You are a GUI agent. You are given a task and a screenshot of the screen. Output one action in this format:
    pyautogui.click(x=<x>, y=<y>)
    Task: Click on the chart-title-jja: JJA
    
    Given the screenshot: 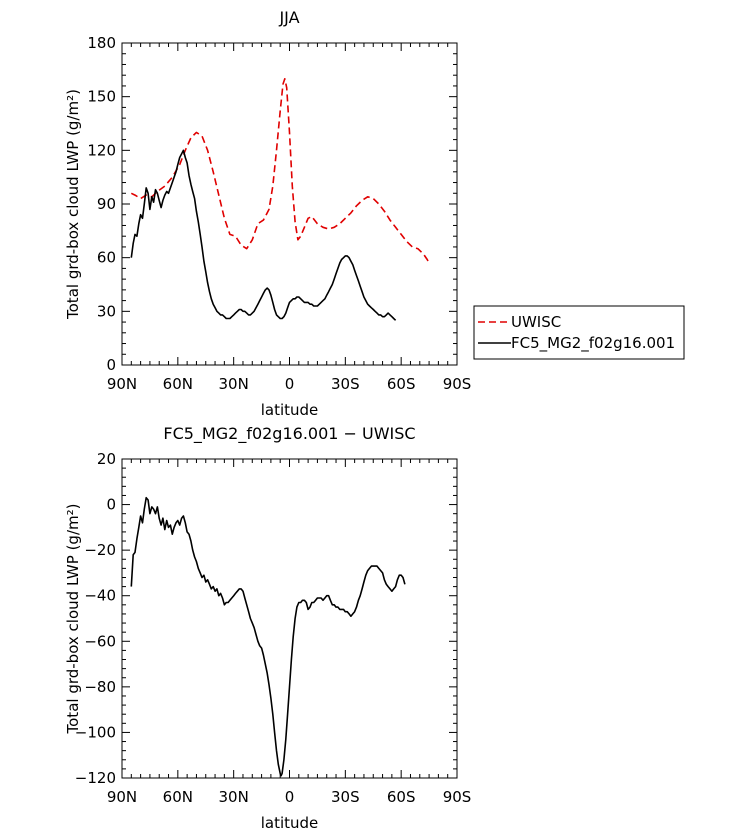 What is the action you would take?
    pyautogui.click(x=288, y=17)
    